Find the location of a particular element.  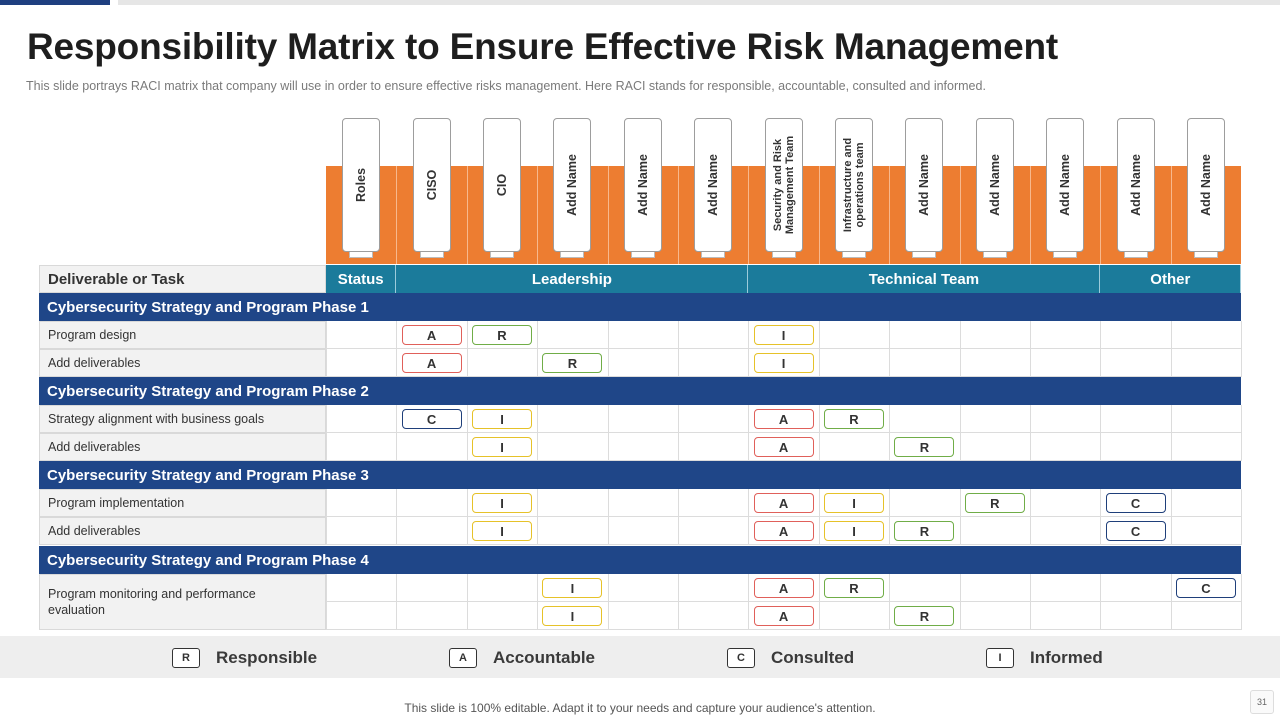

legend-label: Consulted is located at coordinates (813, 657).